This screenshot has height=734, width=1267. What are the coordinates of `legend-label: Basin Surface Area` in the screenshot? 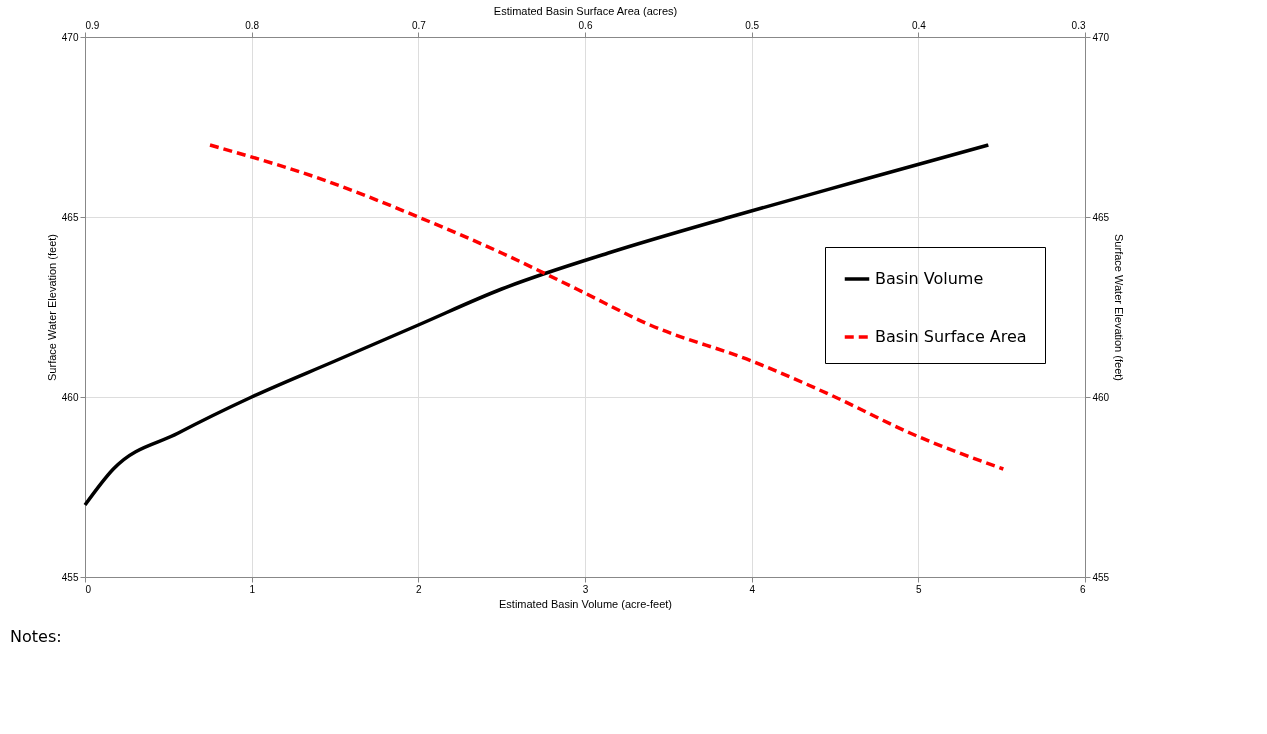 It's located at (951, 336).